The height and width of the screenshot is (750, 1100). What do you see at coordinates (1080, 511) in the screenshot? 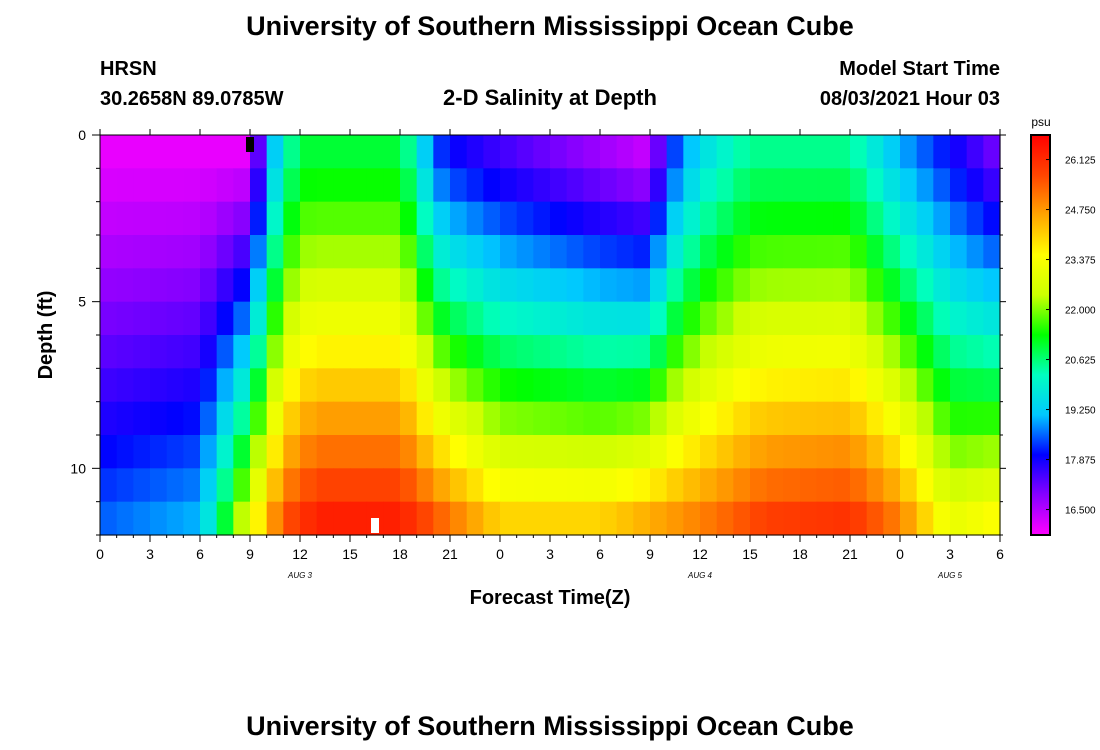
I see `colorbar-tick-label: 16.500` at bounding box center [1080, 511].